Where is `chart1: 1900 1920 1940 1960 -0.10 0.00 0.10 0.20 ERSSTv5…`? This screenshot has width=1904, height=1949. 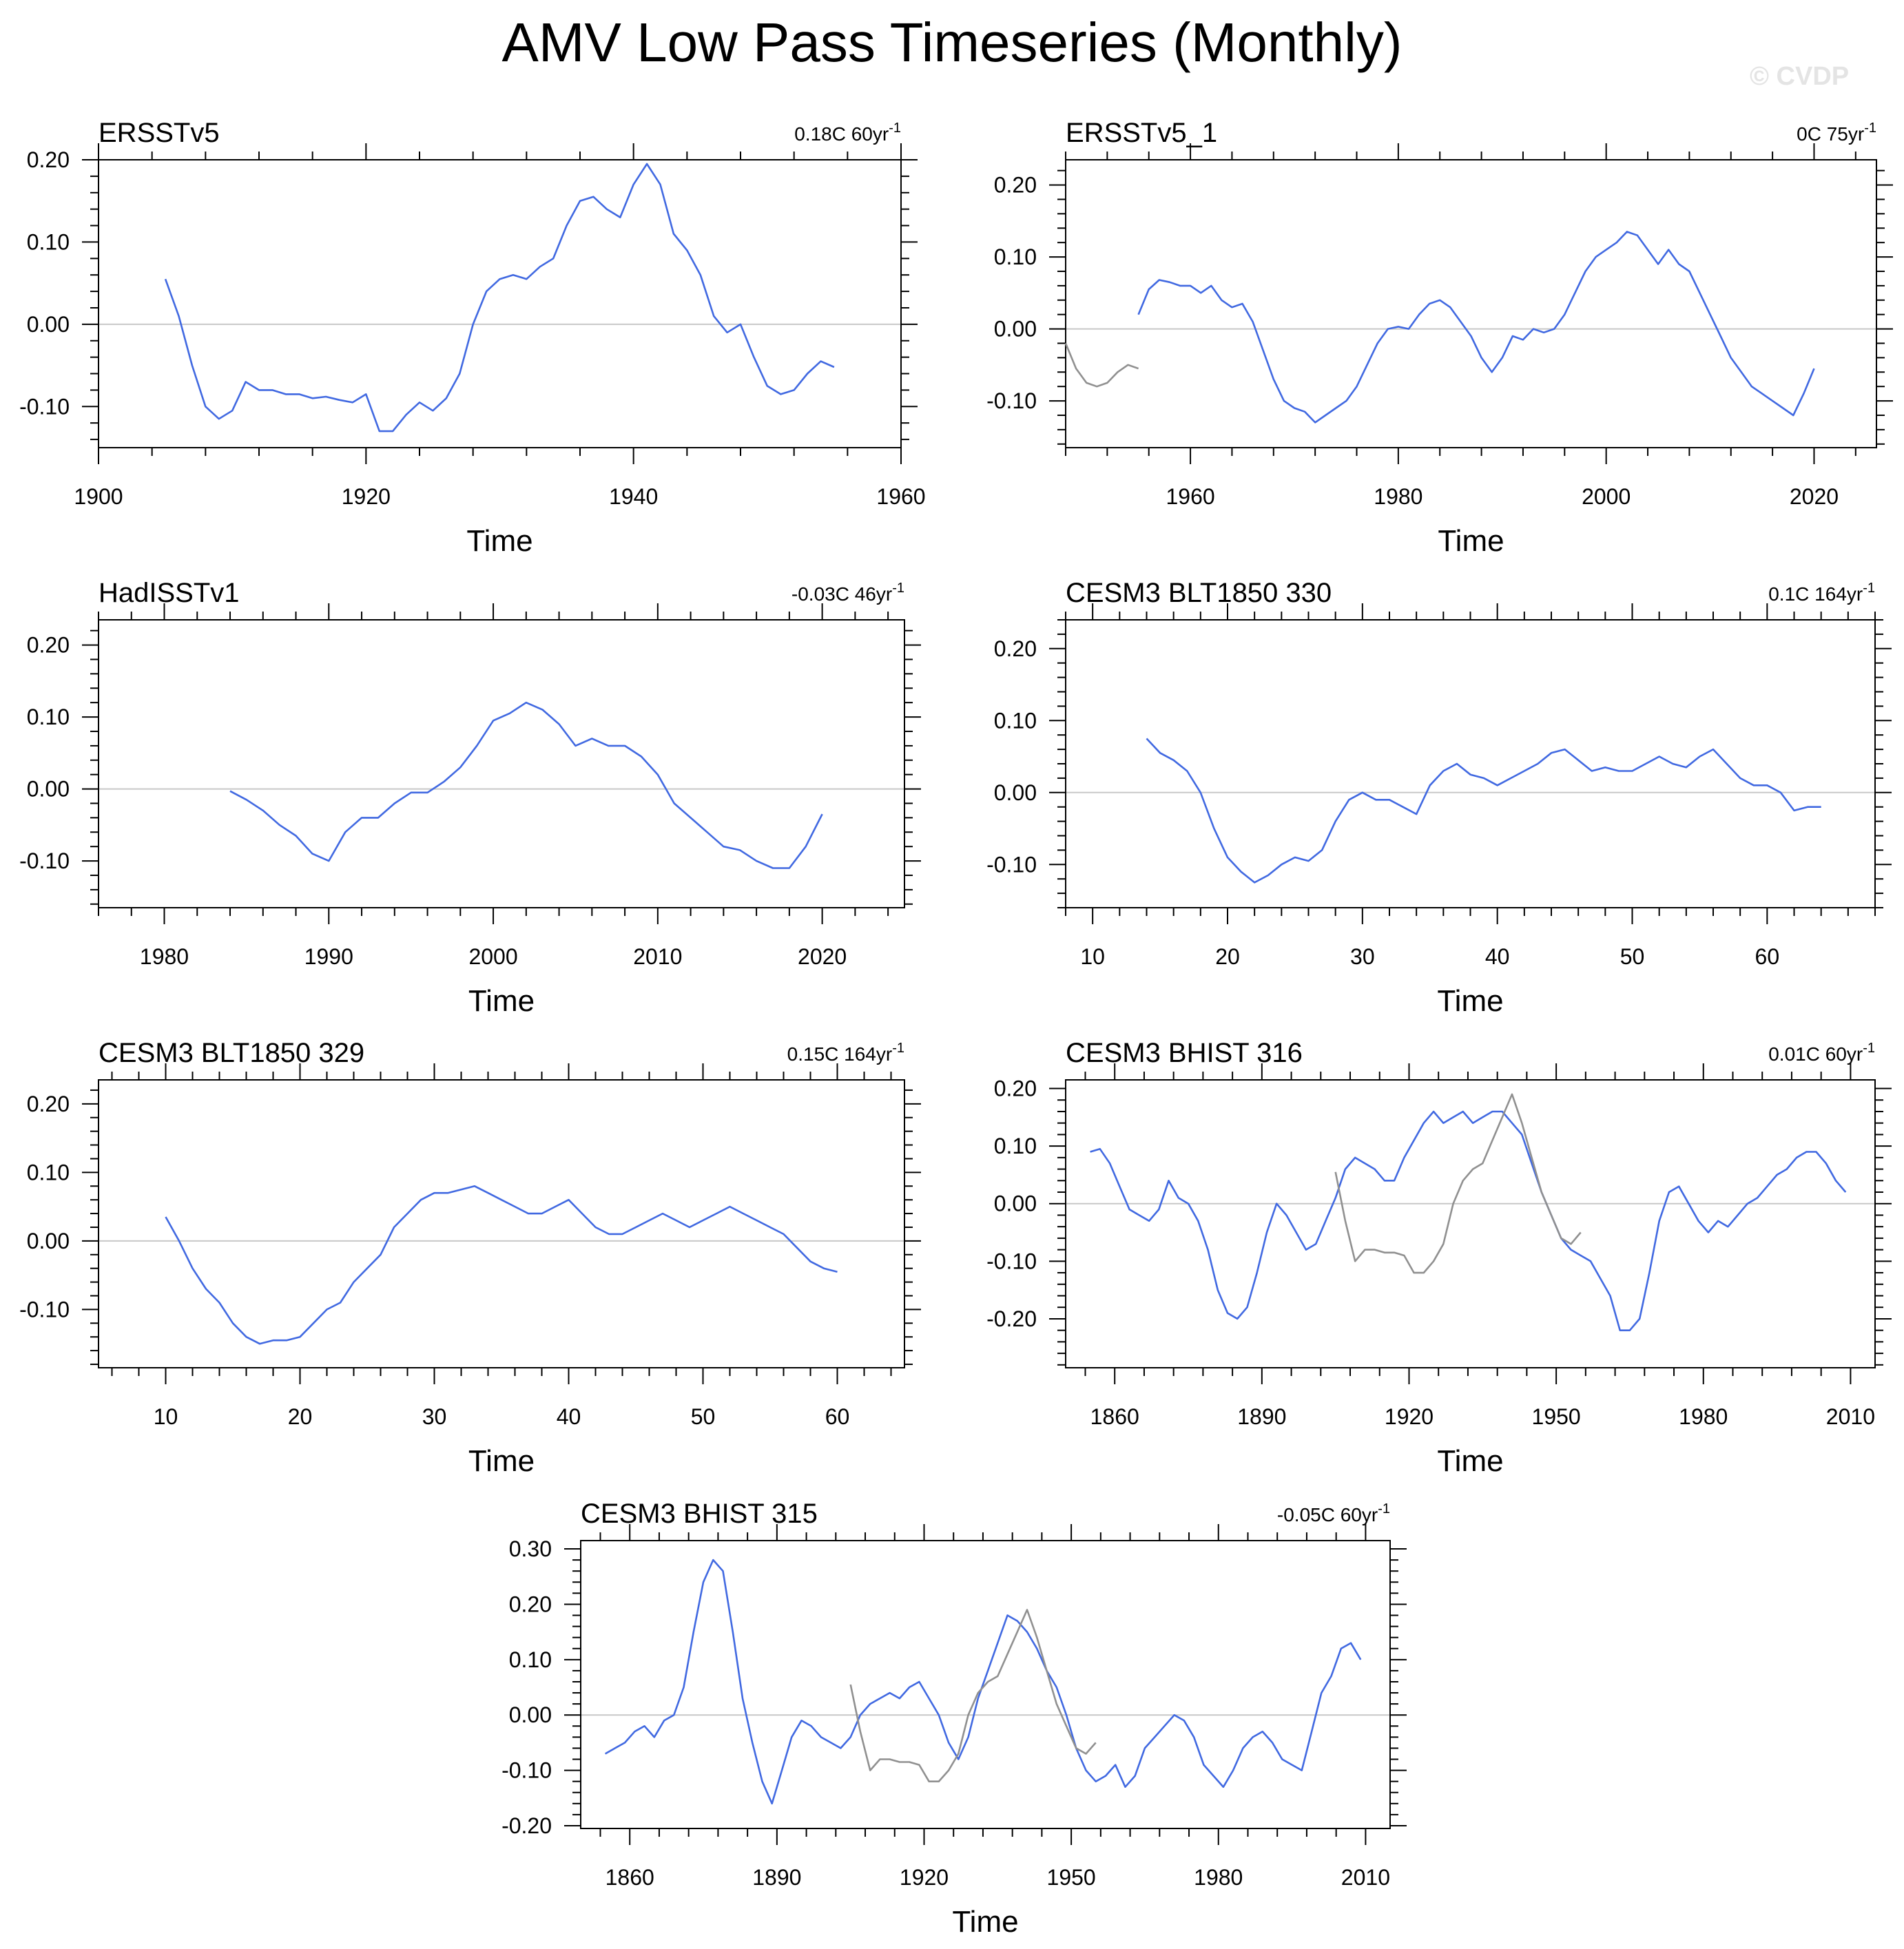 chart1: 1900 1920 1940 1960 -0.10 0.00 0.10 0.20 ERSSTv5… is located at coordinates (472, 338).